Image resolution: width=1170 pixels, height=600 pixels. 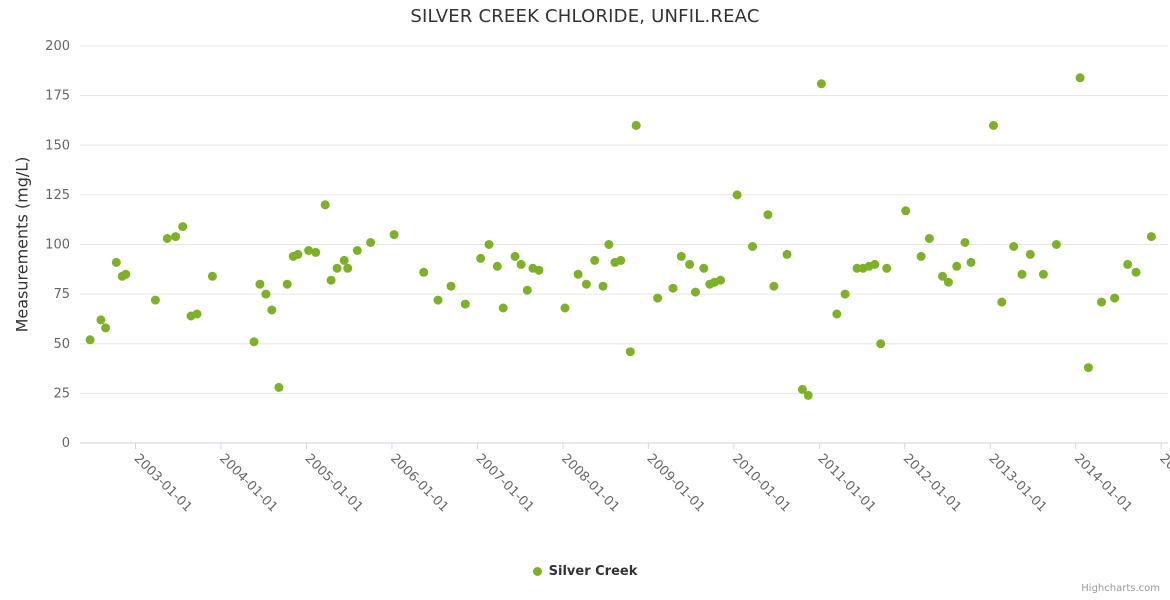 What do you see at coordinates (590, 483) in the screenshot?
I see `x-axis-tick-label: 2008-01-01` at bounding box center [590, 483].